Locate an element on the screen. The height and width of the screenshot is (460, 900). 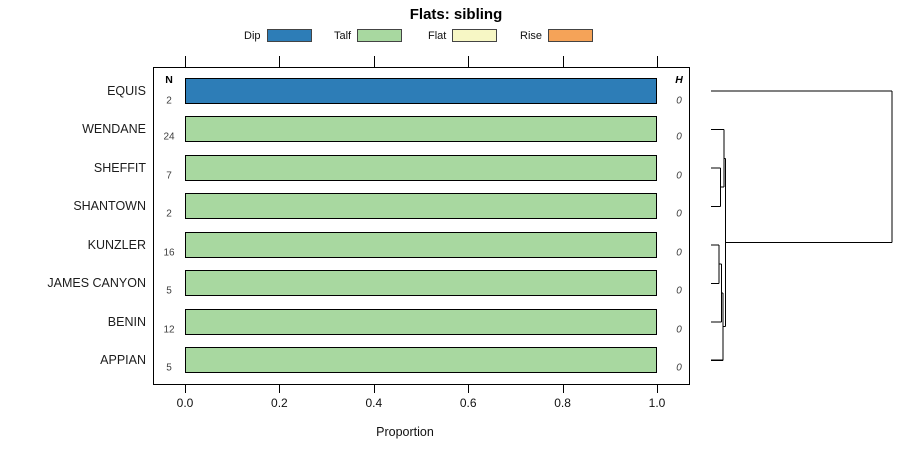
x-tick-label: 0.4 is located at coordinates (374, 403).